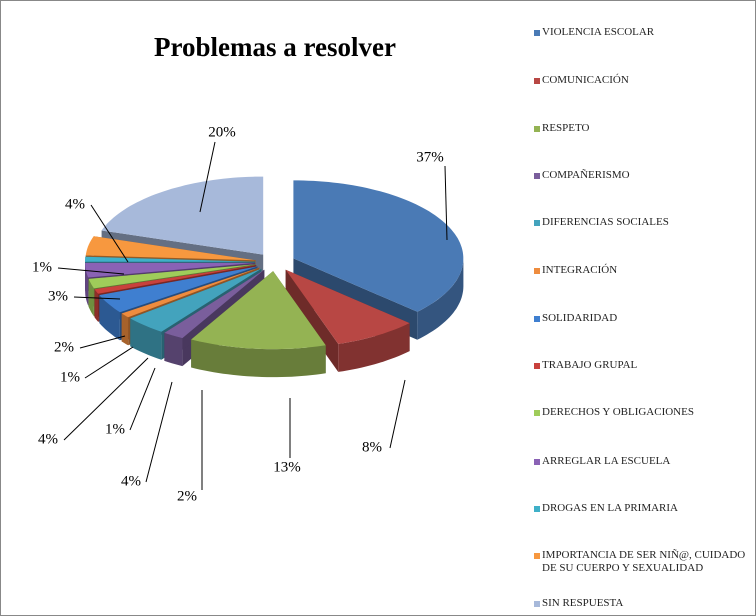 The image size is (756, 616). Describe the element at coordinates (590, 365) in the screenshot. I see `legend-label: TRABAJO GRUPAL` at that location.